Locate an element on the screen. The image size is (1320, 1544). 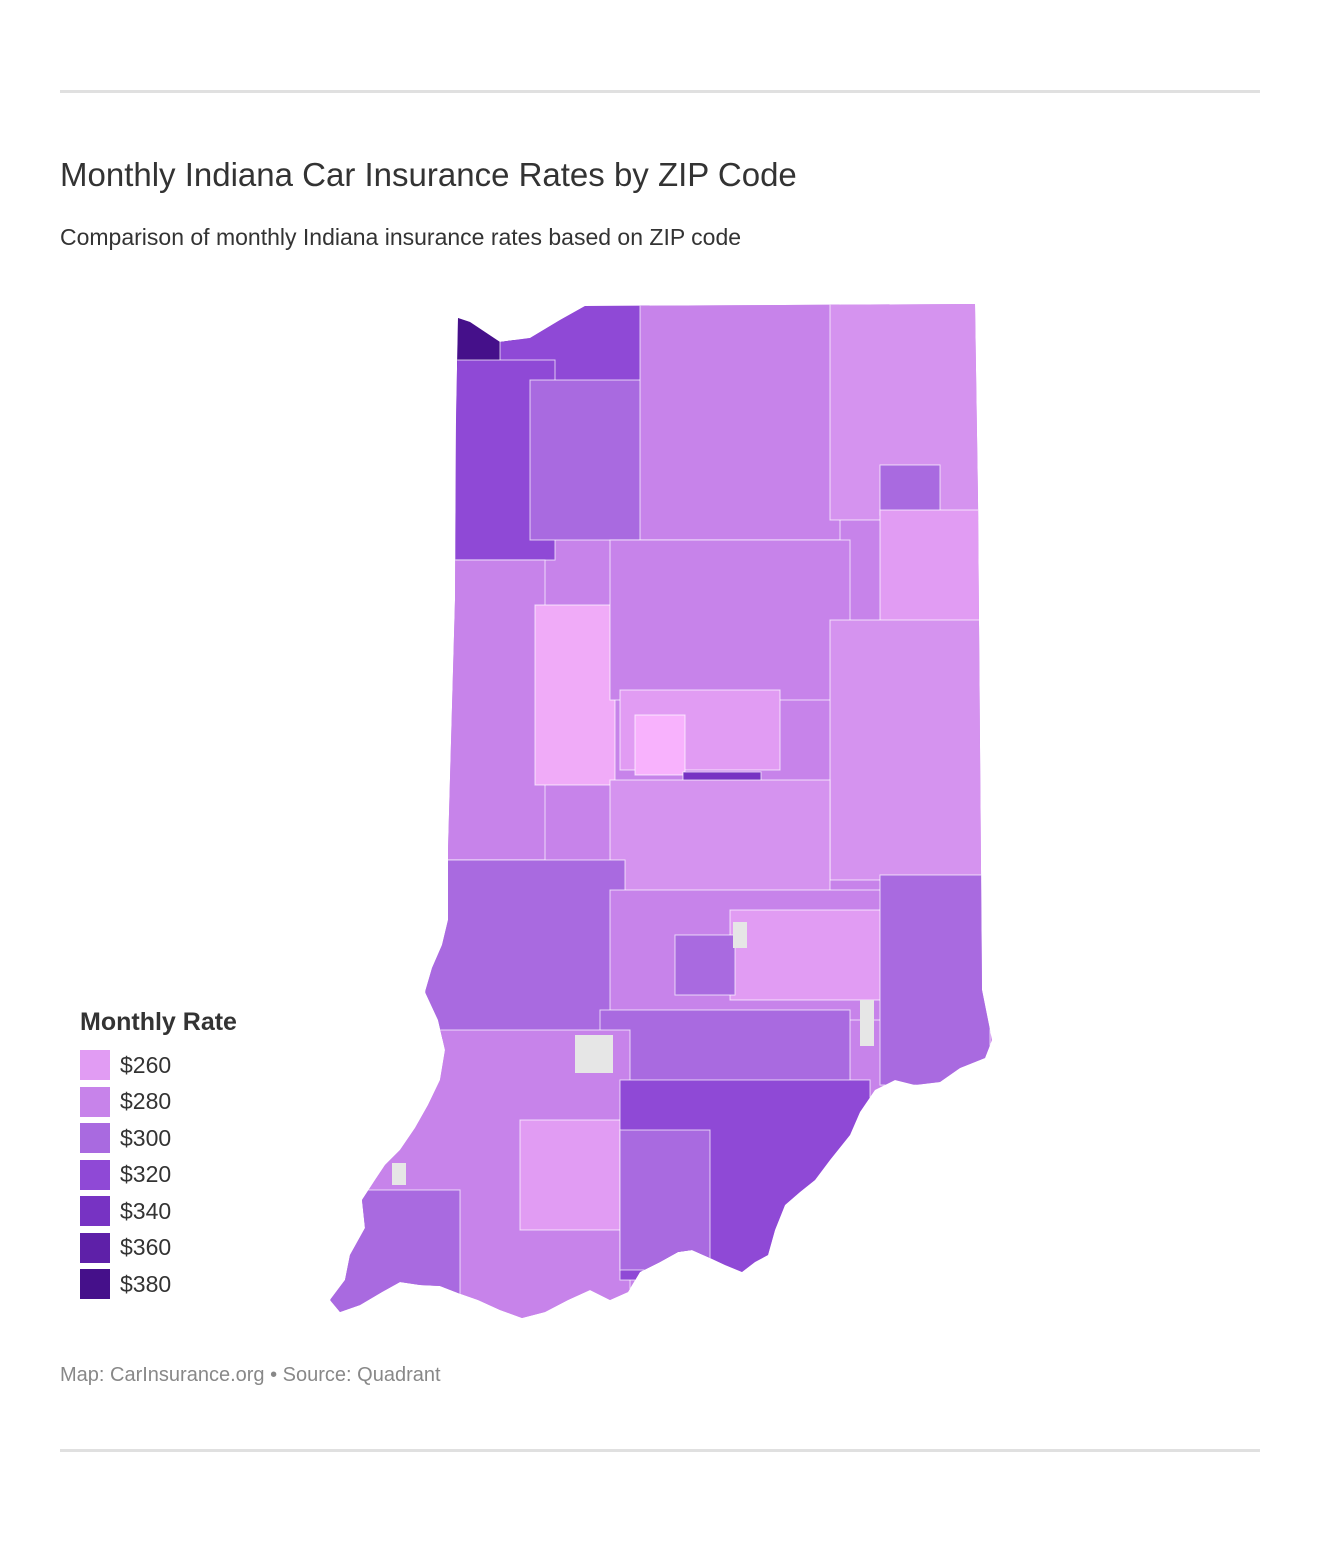
legend-item: $300 is located at coordinates (158, 1138).